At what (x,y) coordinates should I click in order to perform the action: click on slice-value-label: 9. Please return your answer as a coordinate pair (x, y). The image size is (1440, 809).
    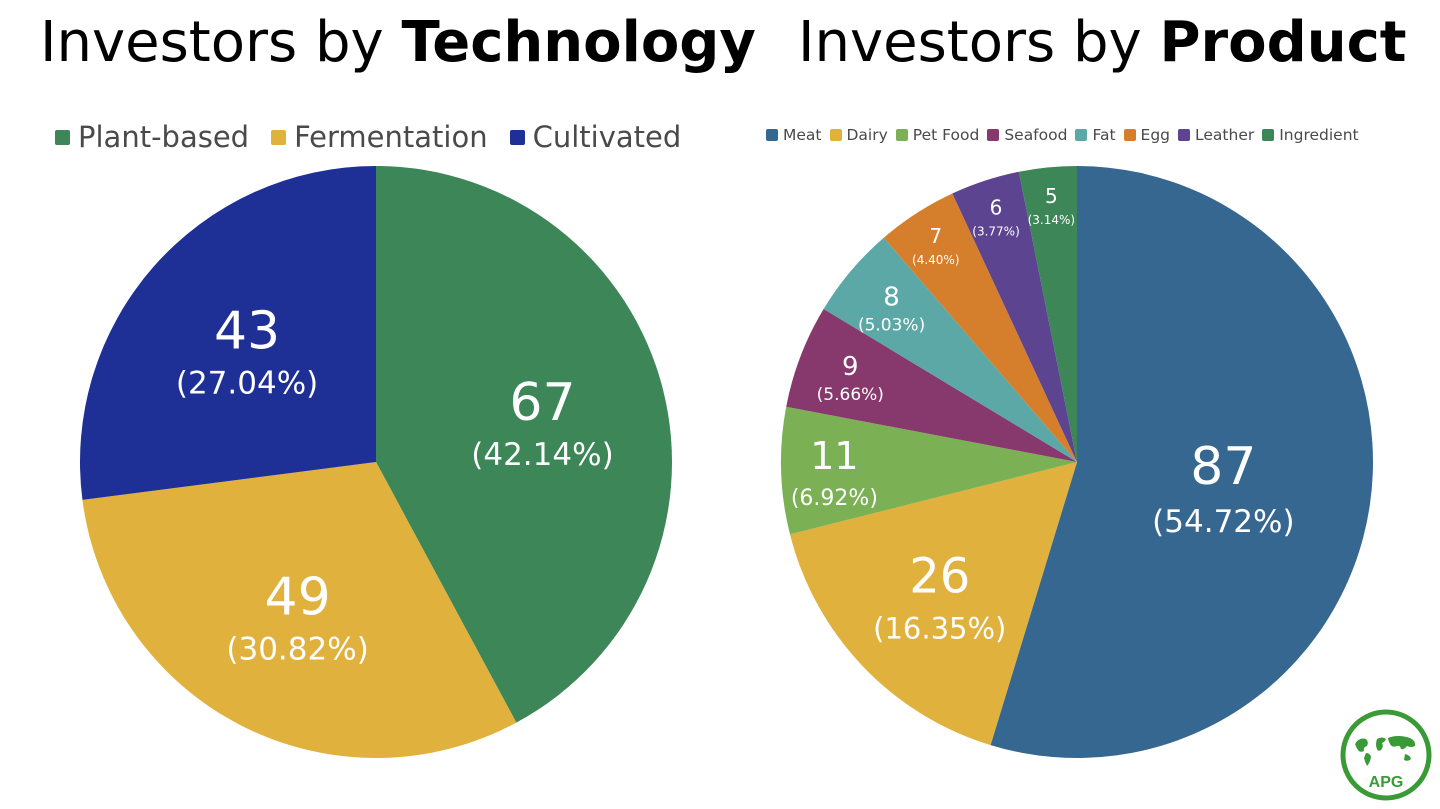
    Looking at the image, I should click on (850, 367).